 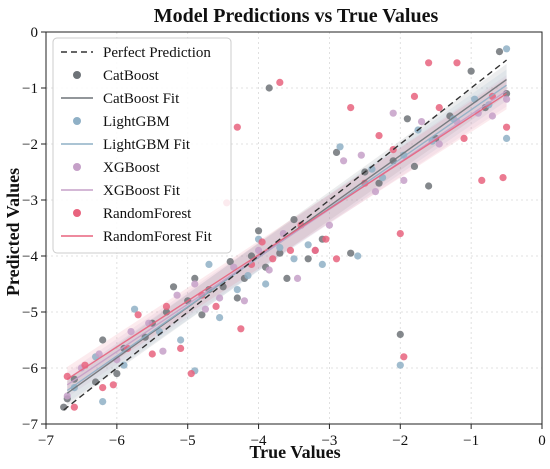 What do you see at coordinates (142, 191) in the screenshot?
I see `legend-label: XGBoost Fit` at bounding box center [142, 191].